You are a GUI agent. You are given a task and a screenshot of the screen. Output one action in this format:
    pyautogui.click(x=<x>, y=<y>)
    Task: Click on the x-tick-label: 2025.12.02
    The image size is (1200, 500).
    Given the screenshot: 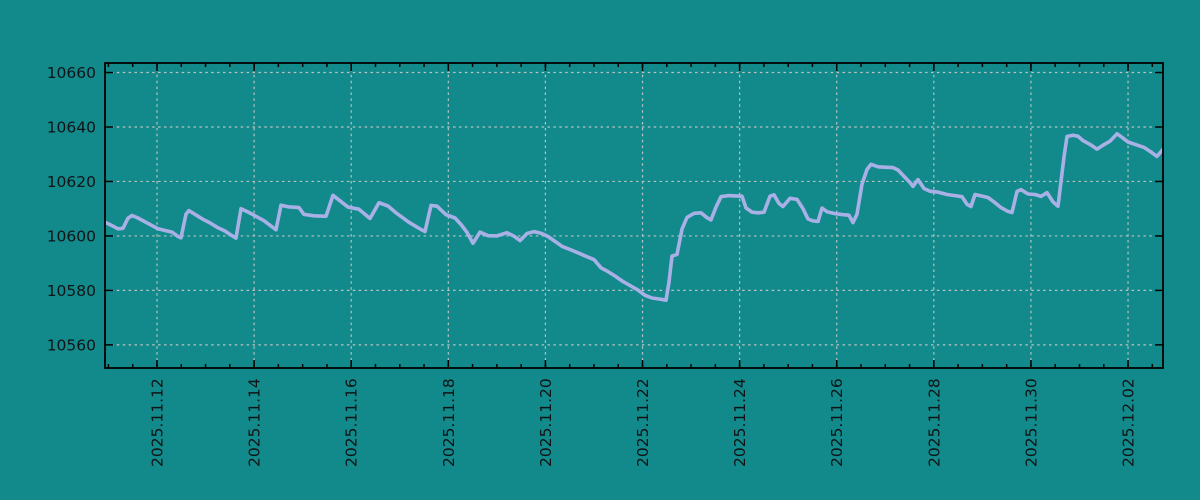 What is the action you would take?
    pyautogui.click(x=1129, y=422)
    